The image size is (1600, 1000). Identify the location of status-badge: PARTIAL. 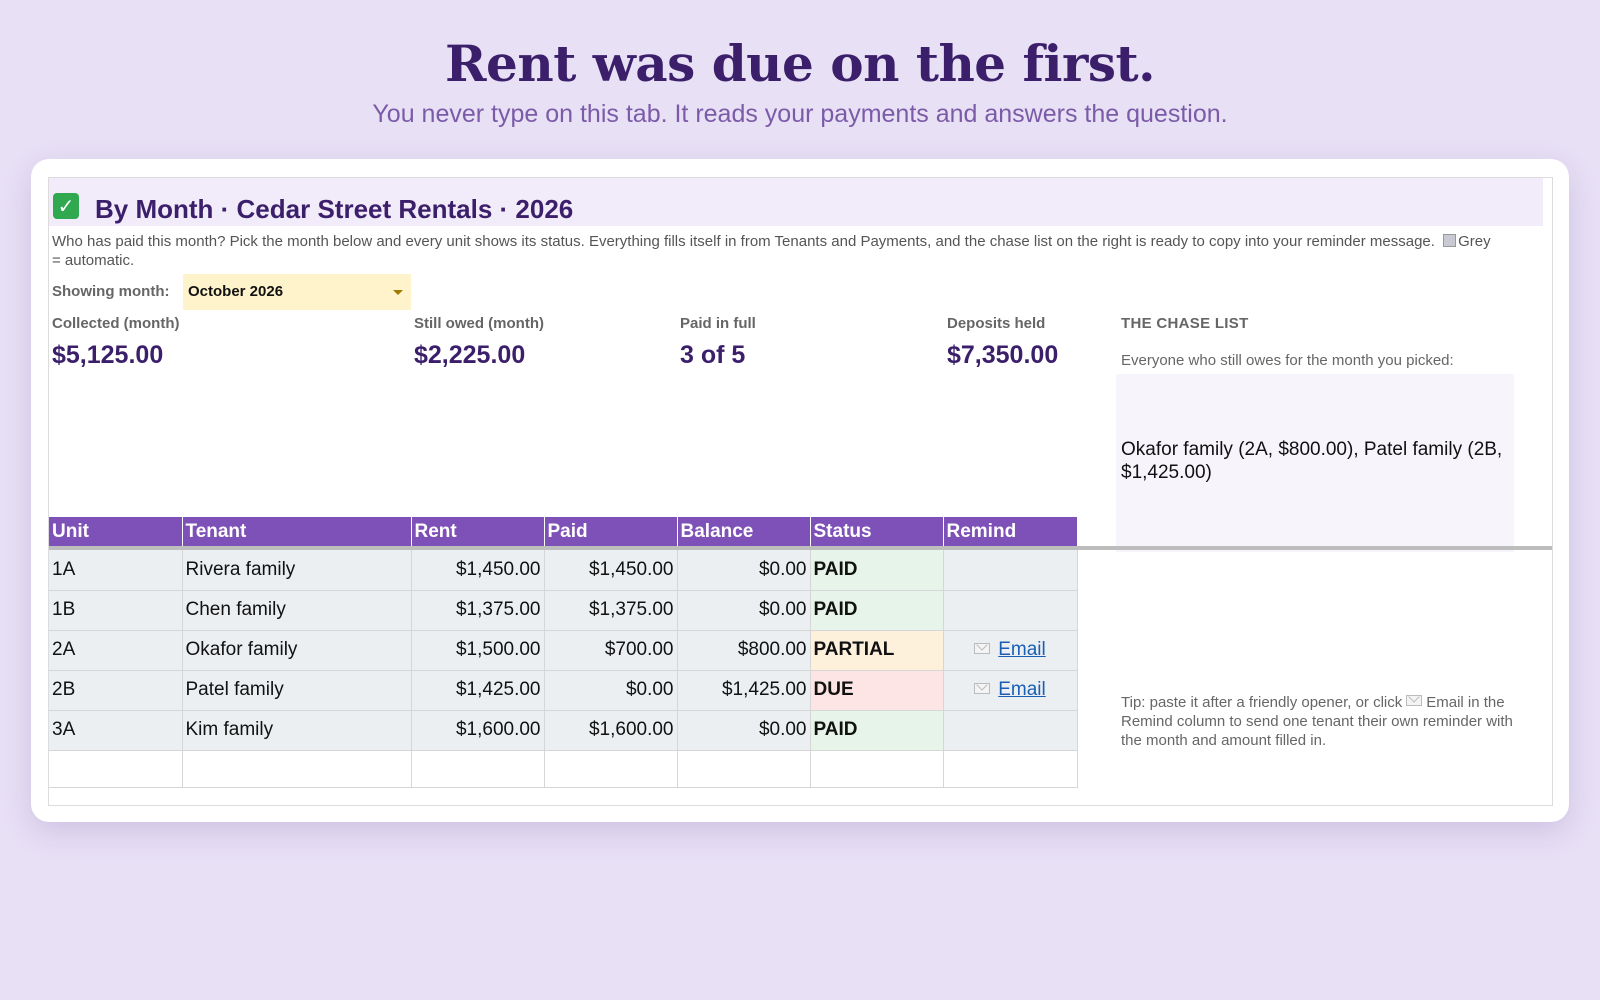
(877, 650).